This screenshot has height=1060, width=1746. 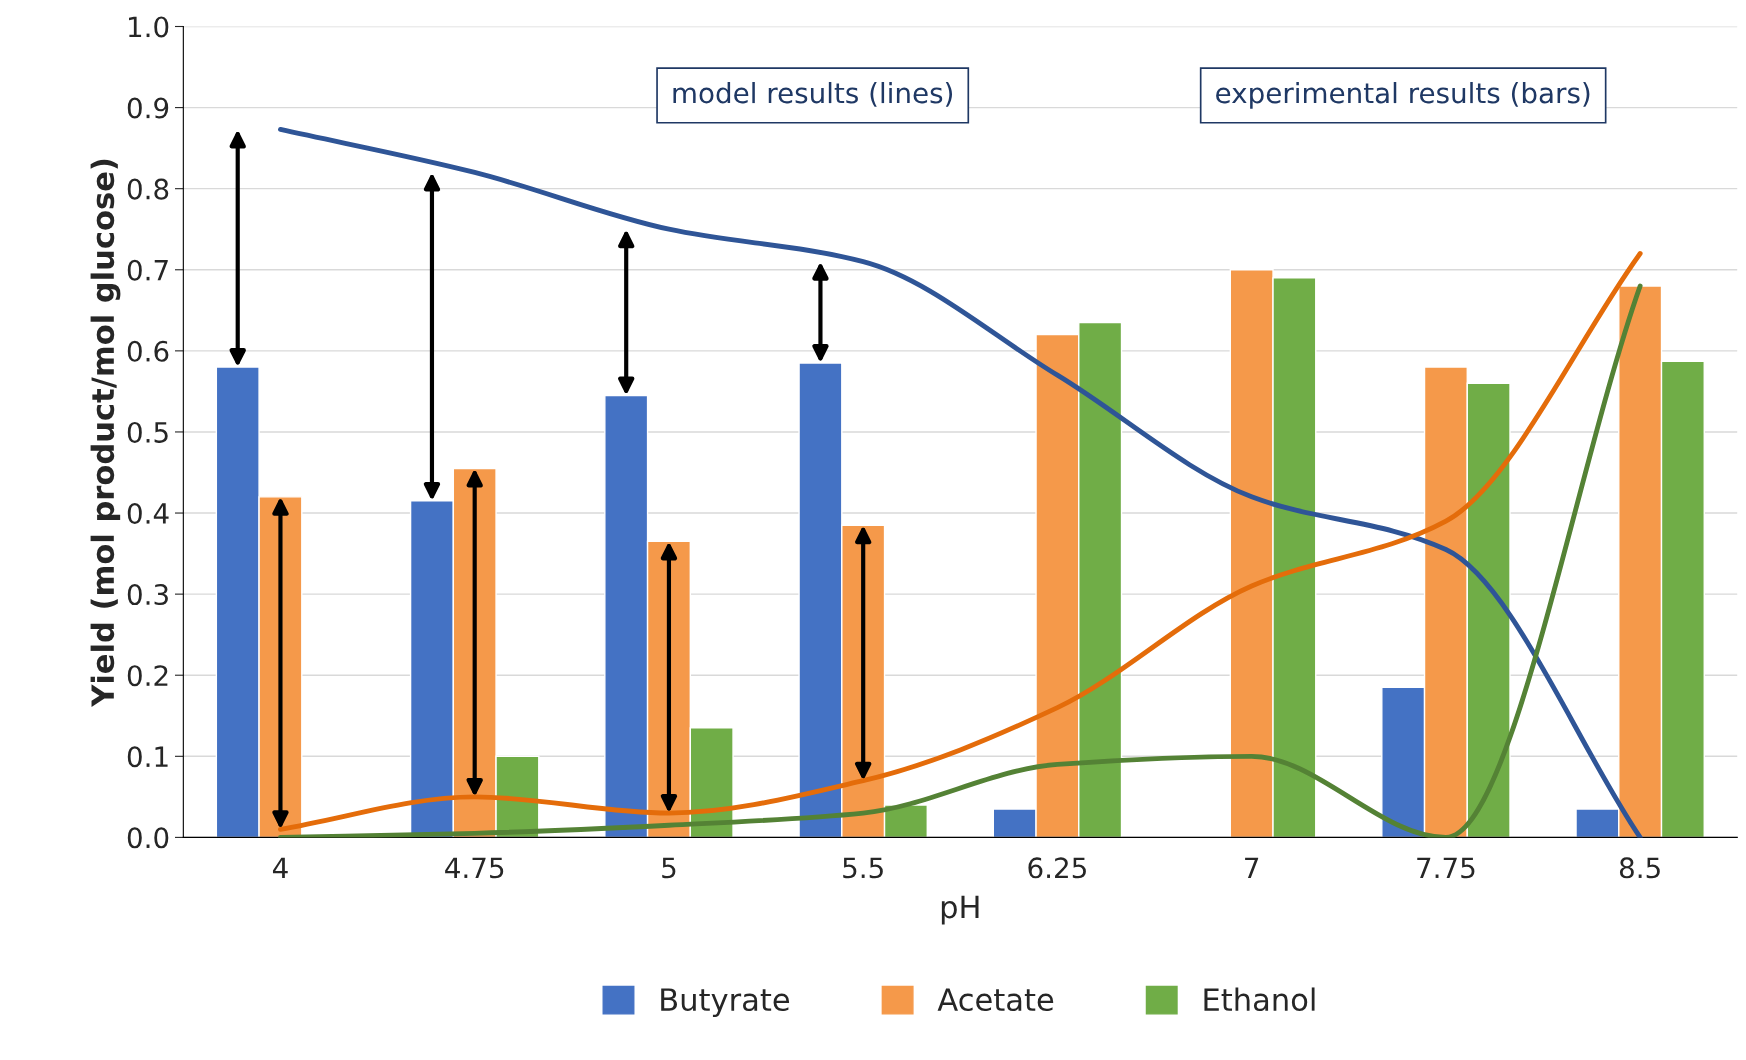 I want to click on y-tick-label: 0.8, so click(x=148, y=189).